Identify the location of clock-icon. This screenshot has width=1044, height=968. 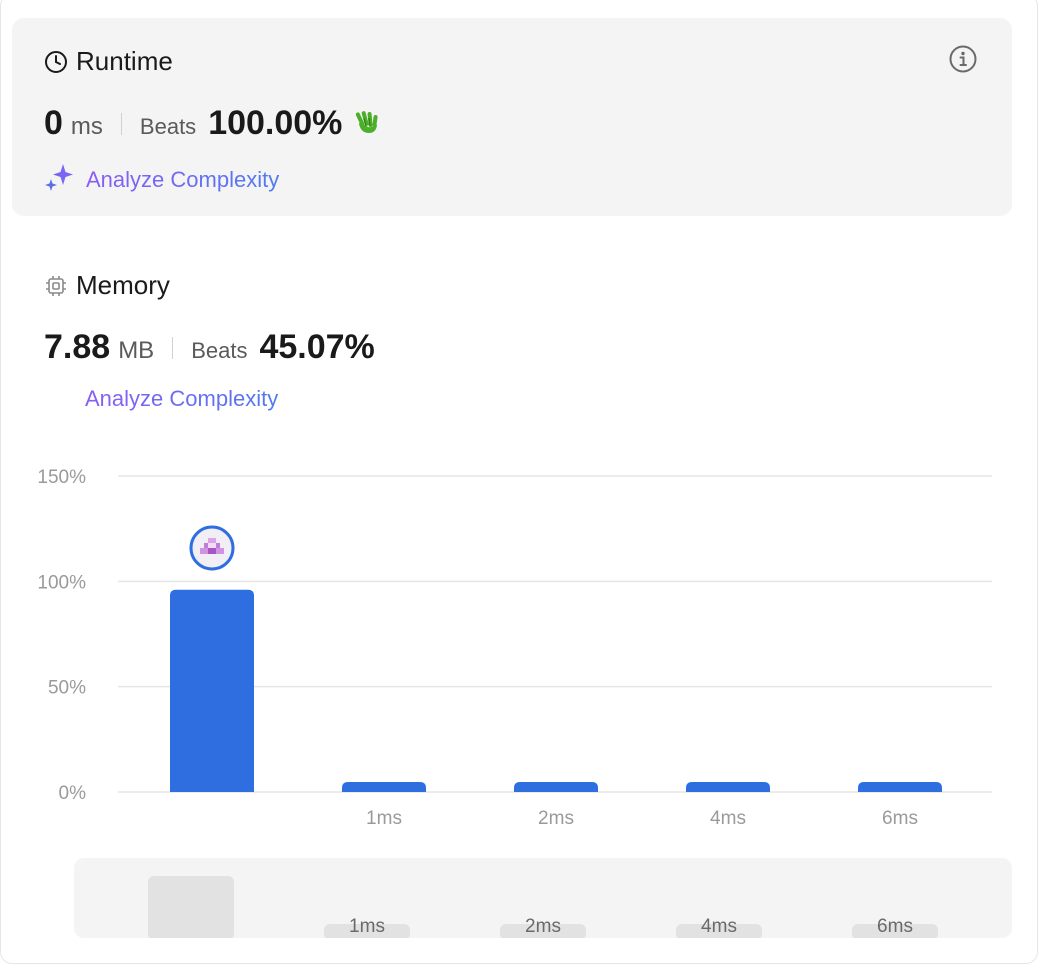
(56, 62).